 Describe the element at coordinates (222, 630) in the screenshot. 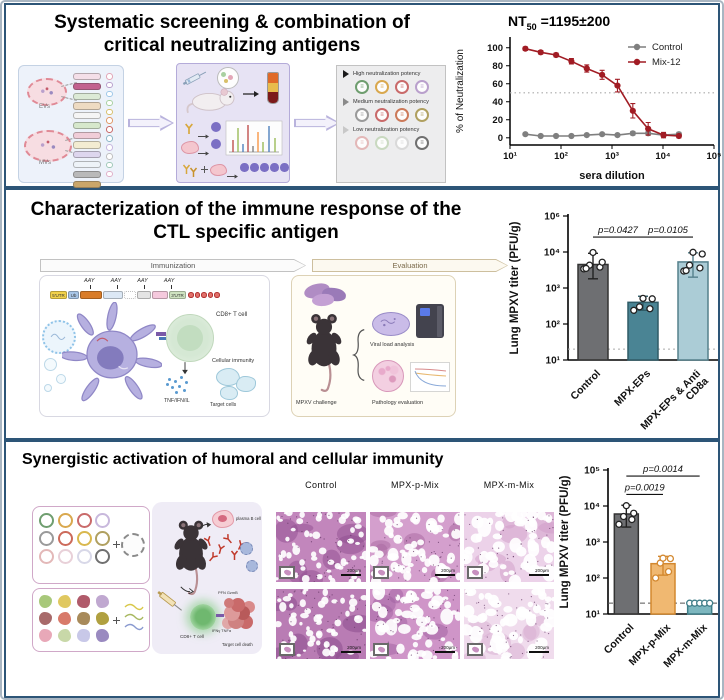

I see `ifng-tnf-label: IFNγ TNFα` at that location.